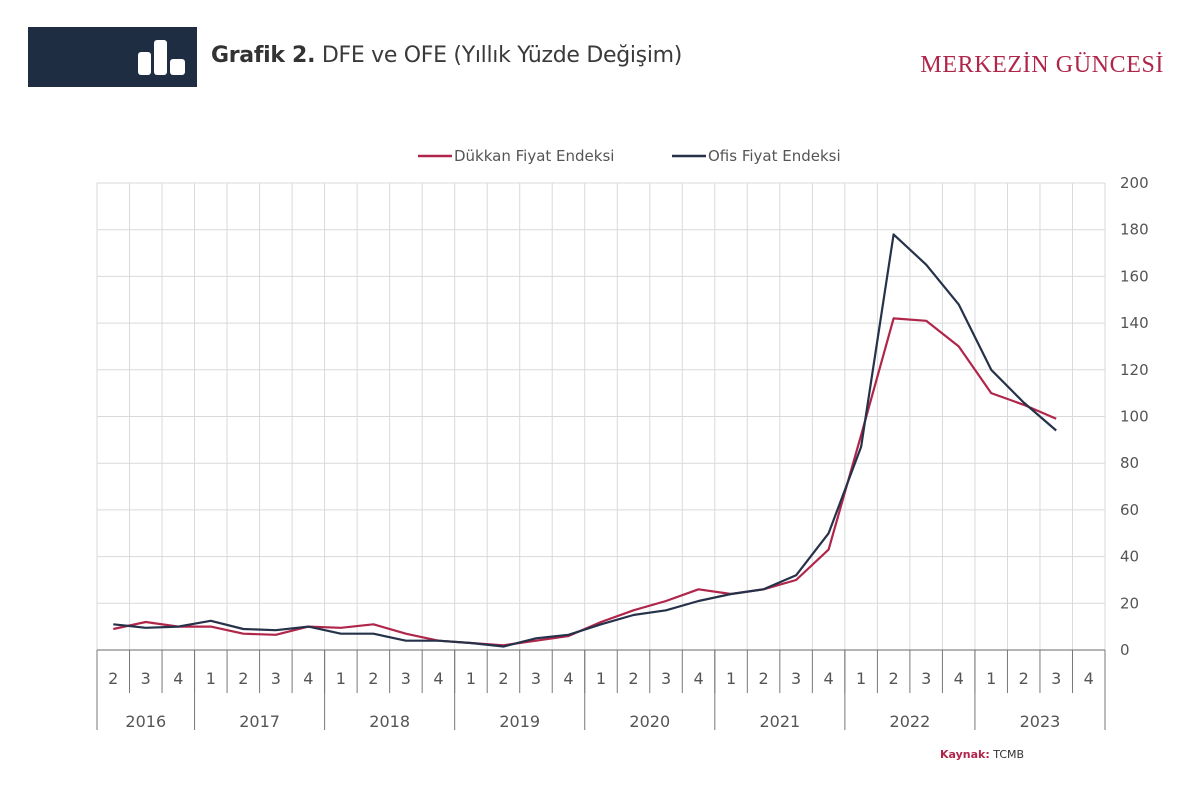 This screenshot has width=1200, height=807. What do you see at coordinates (1009, 754) in the screenshot?
I see `source-value: TCMB` at bounding box center [1009, 754].